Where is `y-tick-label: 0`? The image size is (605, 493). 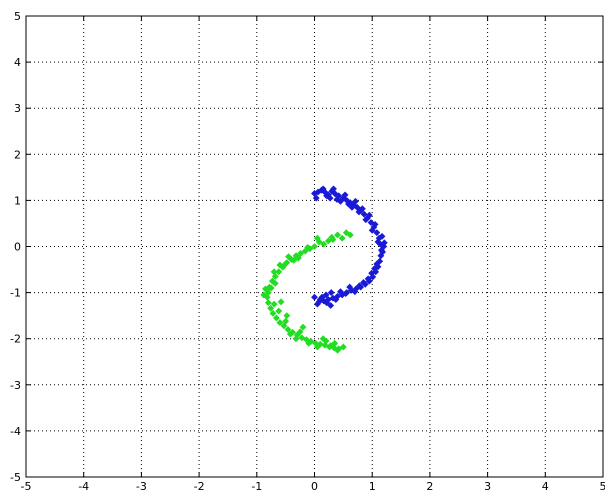
y-tick-label: 0 is located at coordinates (17, 247).